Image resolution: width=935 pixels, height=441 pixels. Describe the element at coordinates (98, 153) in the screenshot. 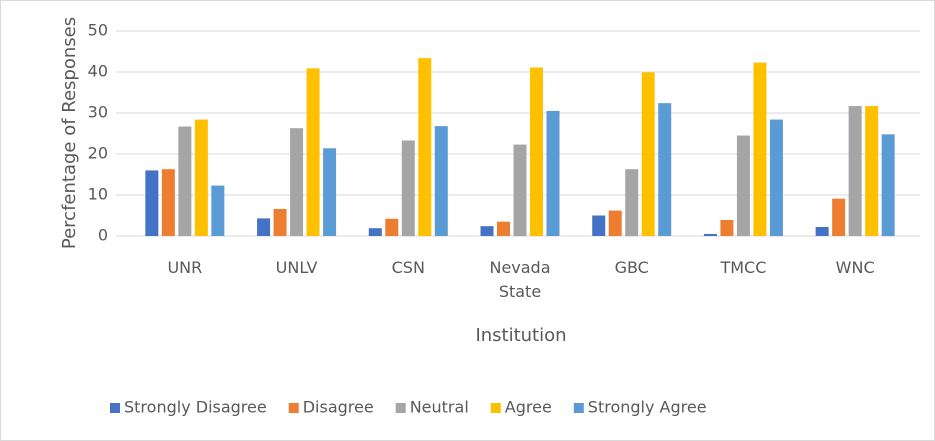

I see `y-tick-label: 20` at that location.